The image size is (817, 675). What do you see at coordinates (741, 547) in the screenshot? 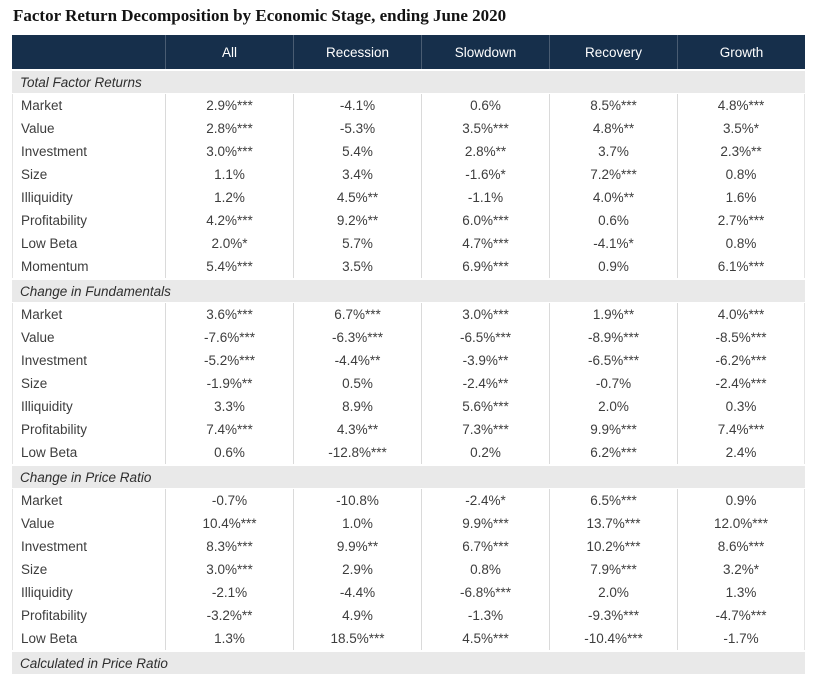
I see `cell-value: 8.6%***` at bounding box center [741, 547].